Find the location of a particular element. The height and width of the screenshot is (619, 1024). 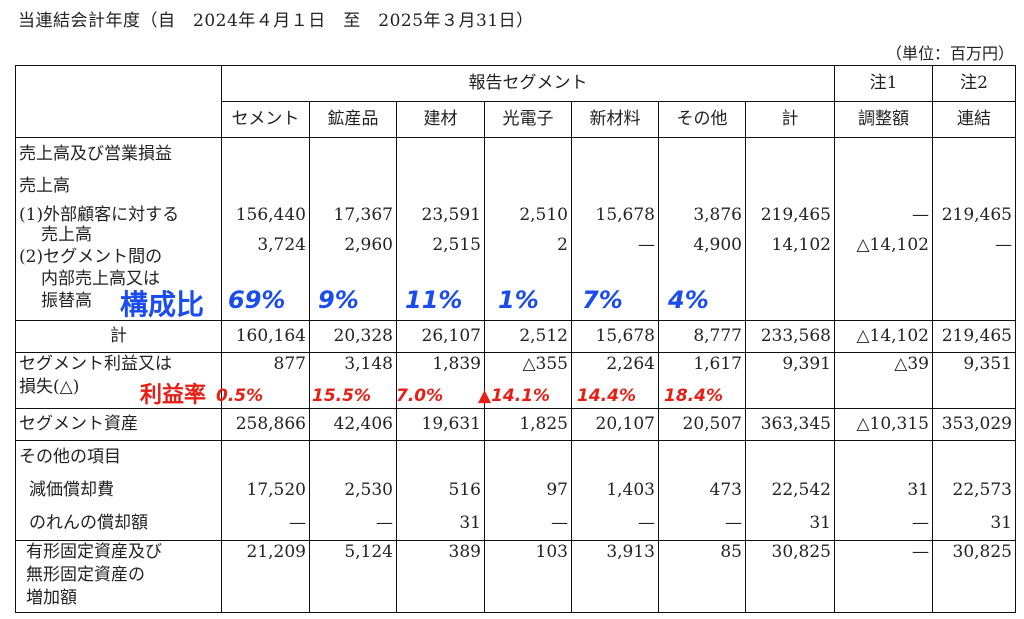

table-cell: 15,678 is located at coordinates (615, 336).